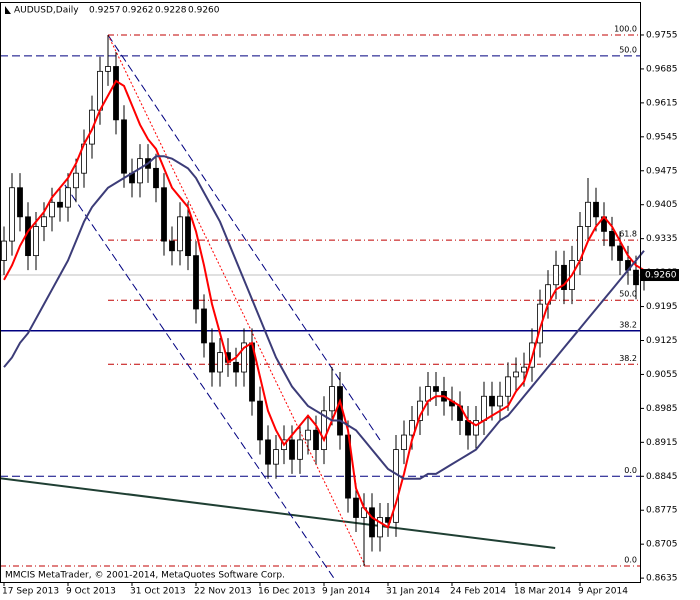 The height and width of the screenshot is (600, 700). What do you see at coordinates (346, 592) in the screenshot?
I see `x-tick-label: 9 Jan 2014` at bounding box center [346, 592].